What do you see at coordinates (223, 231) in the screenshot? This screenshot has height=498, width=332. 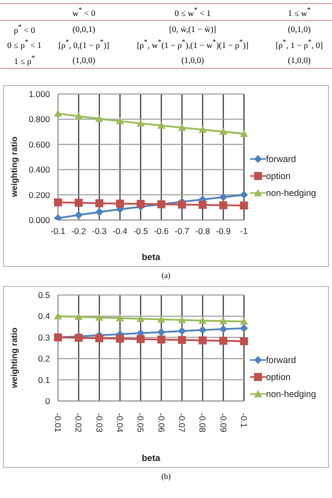 I see `x-tick-label: -0.9` at bounding box center [223, 231].